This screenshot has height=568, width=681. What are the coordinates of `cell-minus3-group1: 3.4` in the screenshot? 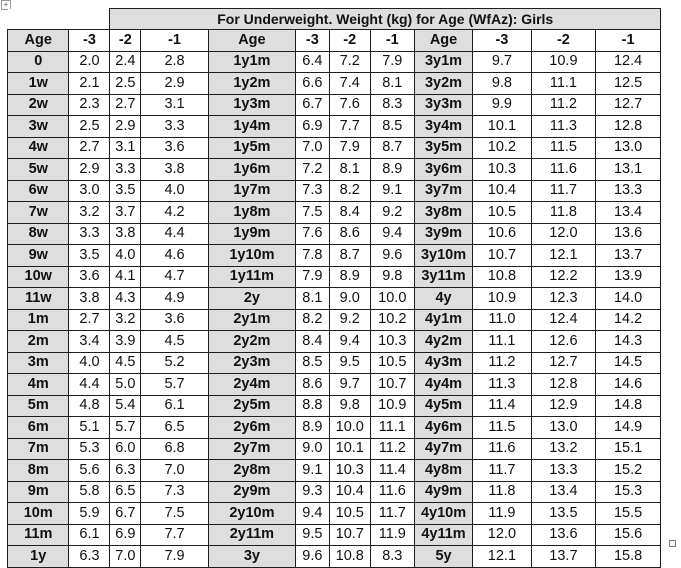 It's located at (89, 341).